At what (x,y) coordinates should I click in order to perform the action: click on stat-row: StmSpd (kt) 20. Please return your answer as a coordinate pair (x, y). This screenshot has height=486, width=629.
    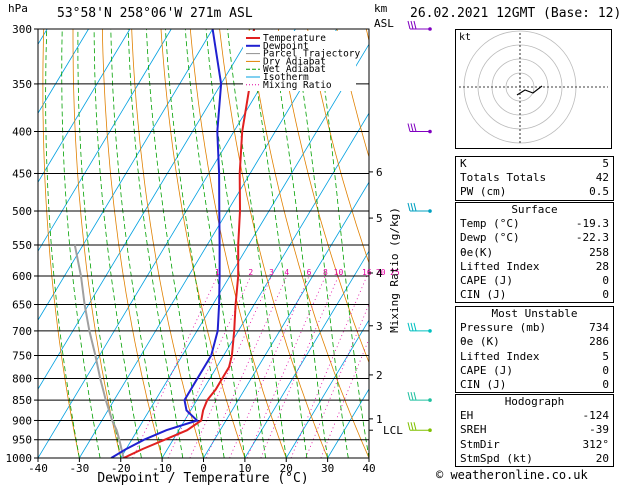
    Looking at the image, I should click on (534, 459).